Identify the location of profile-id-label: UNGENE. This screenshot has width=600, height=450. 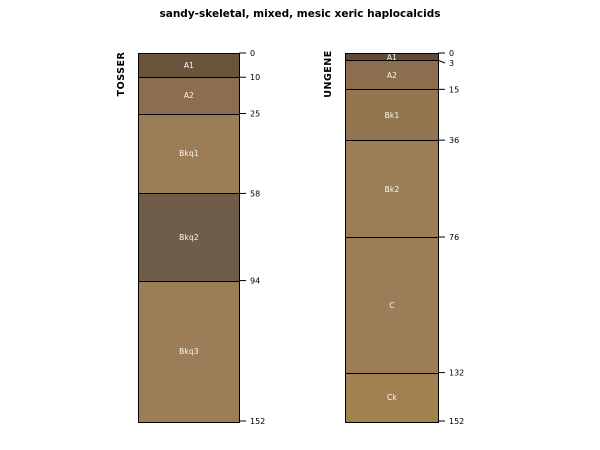
(328, 74).